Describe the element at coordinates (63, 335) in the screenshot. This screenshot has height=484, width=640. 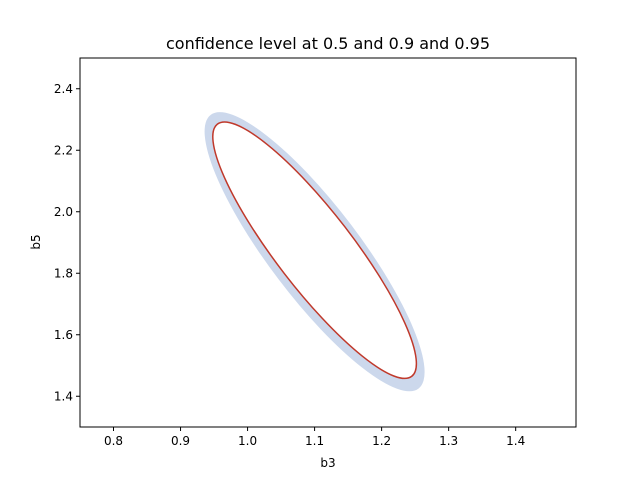
I see `y-tick-label: 1.6` at that location.